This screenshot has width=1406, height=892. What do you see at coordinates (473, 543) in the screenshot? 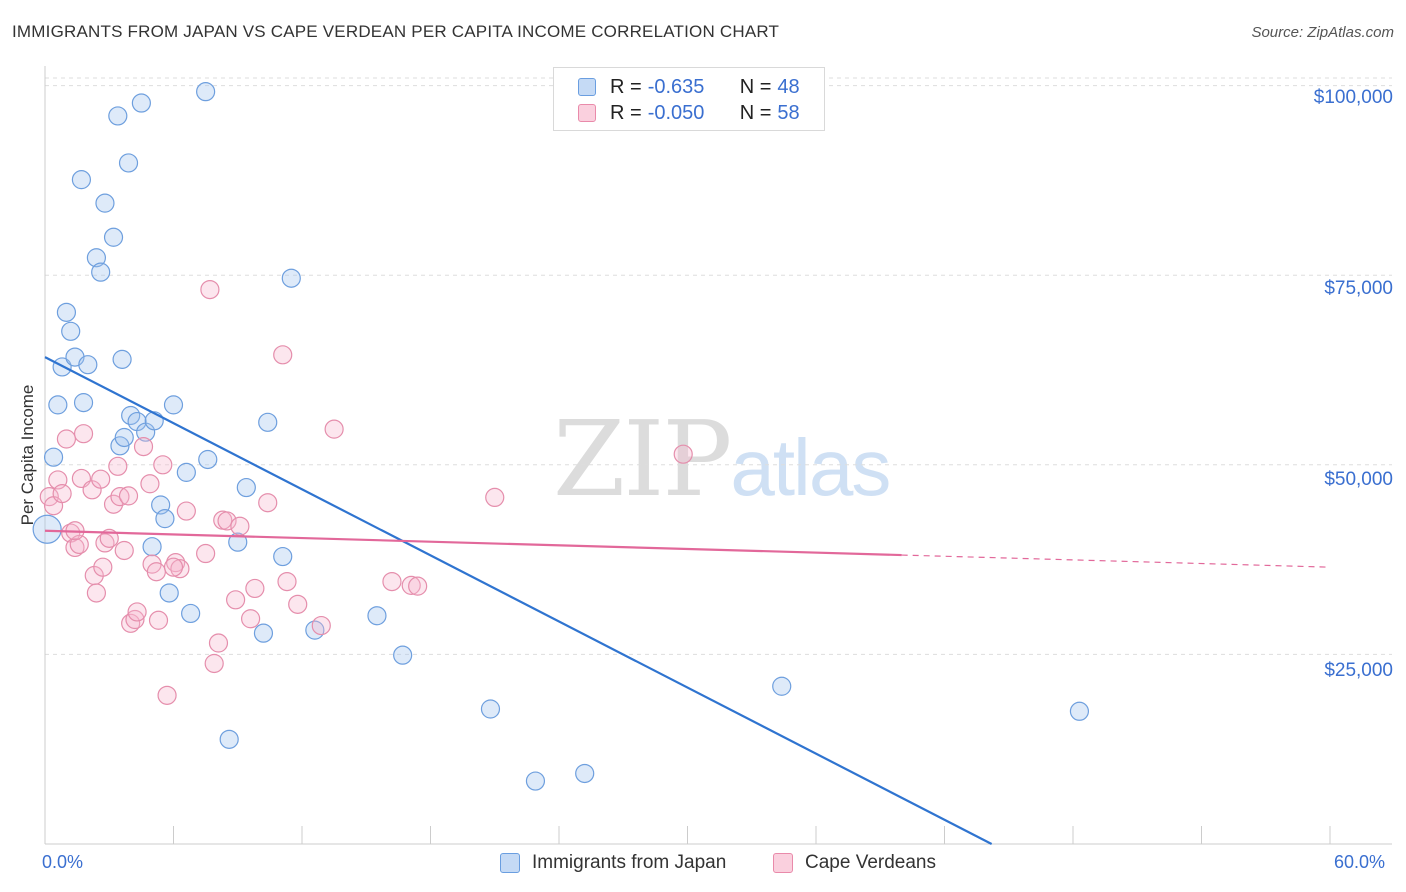
I see `trendline-cape` at bounding box center [473, 543].